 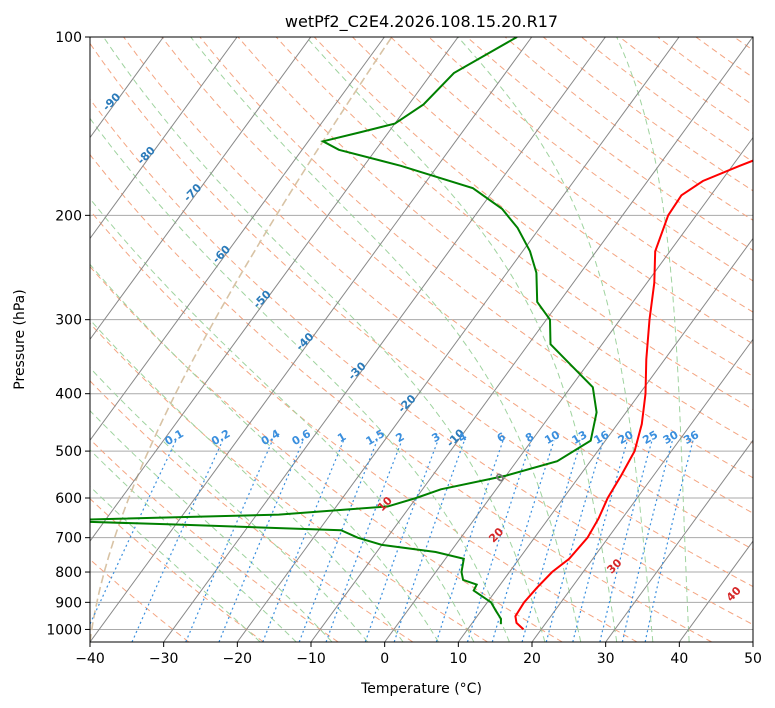 I want to click on y-axis-title: Pressure (hPa), so click(x=20, y=339).